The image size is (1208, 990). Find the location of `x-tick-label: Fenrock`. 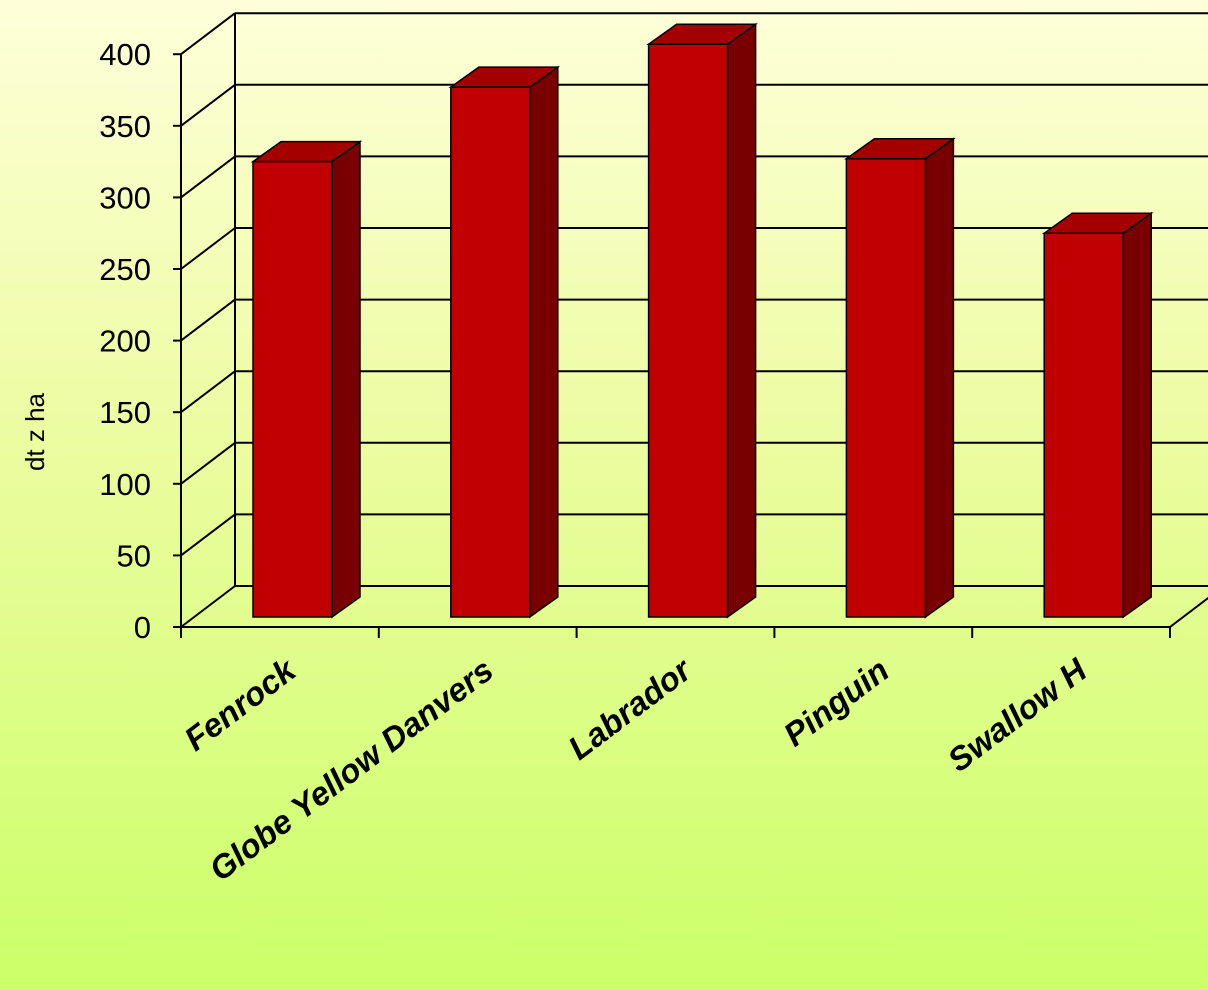

x-tick-label: Fenrock is located at coordinates (240, 704).